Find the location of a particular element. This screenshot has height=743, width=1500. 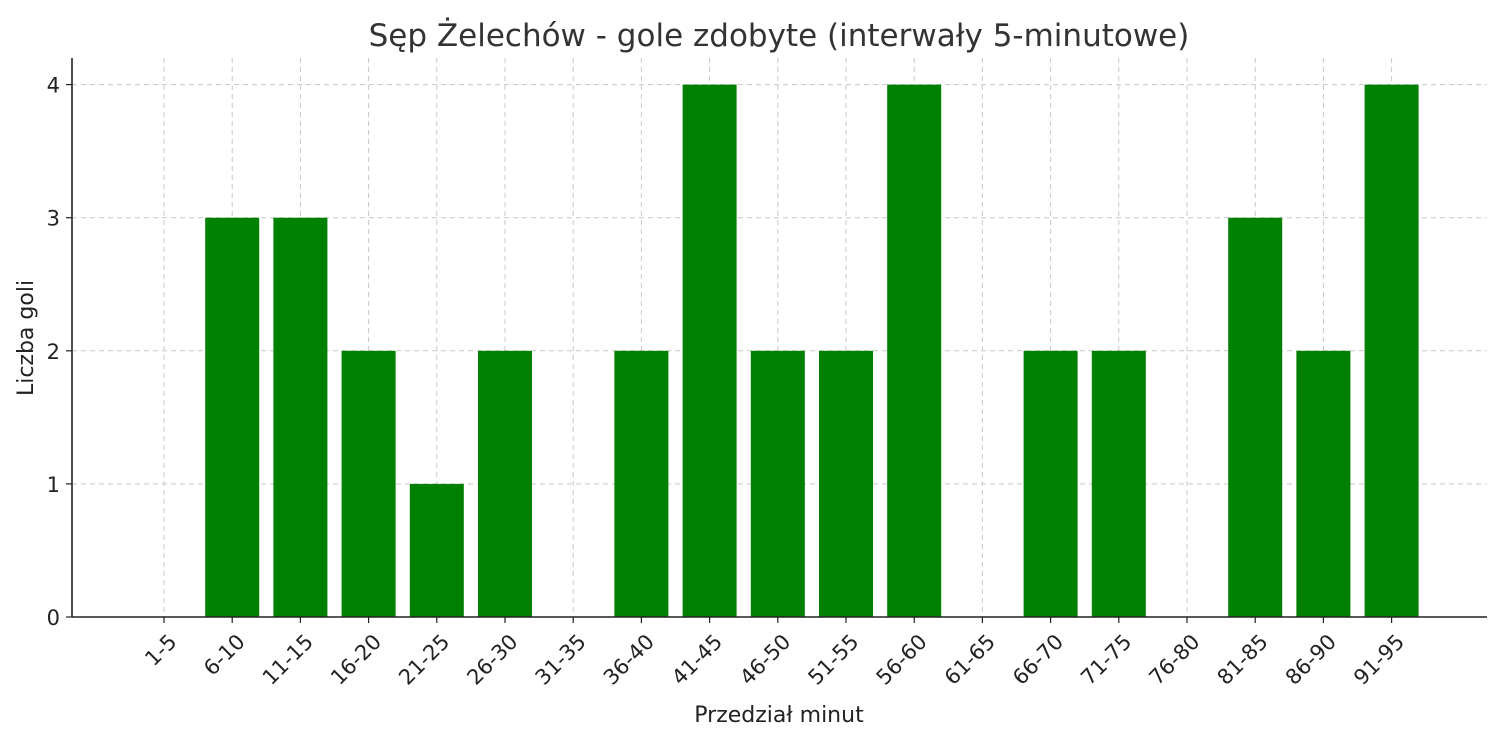

y-tick-label-1: 1 is located at coordinates (53, 485).